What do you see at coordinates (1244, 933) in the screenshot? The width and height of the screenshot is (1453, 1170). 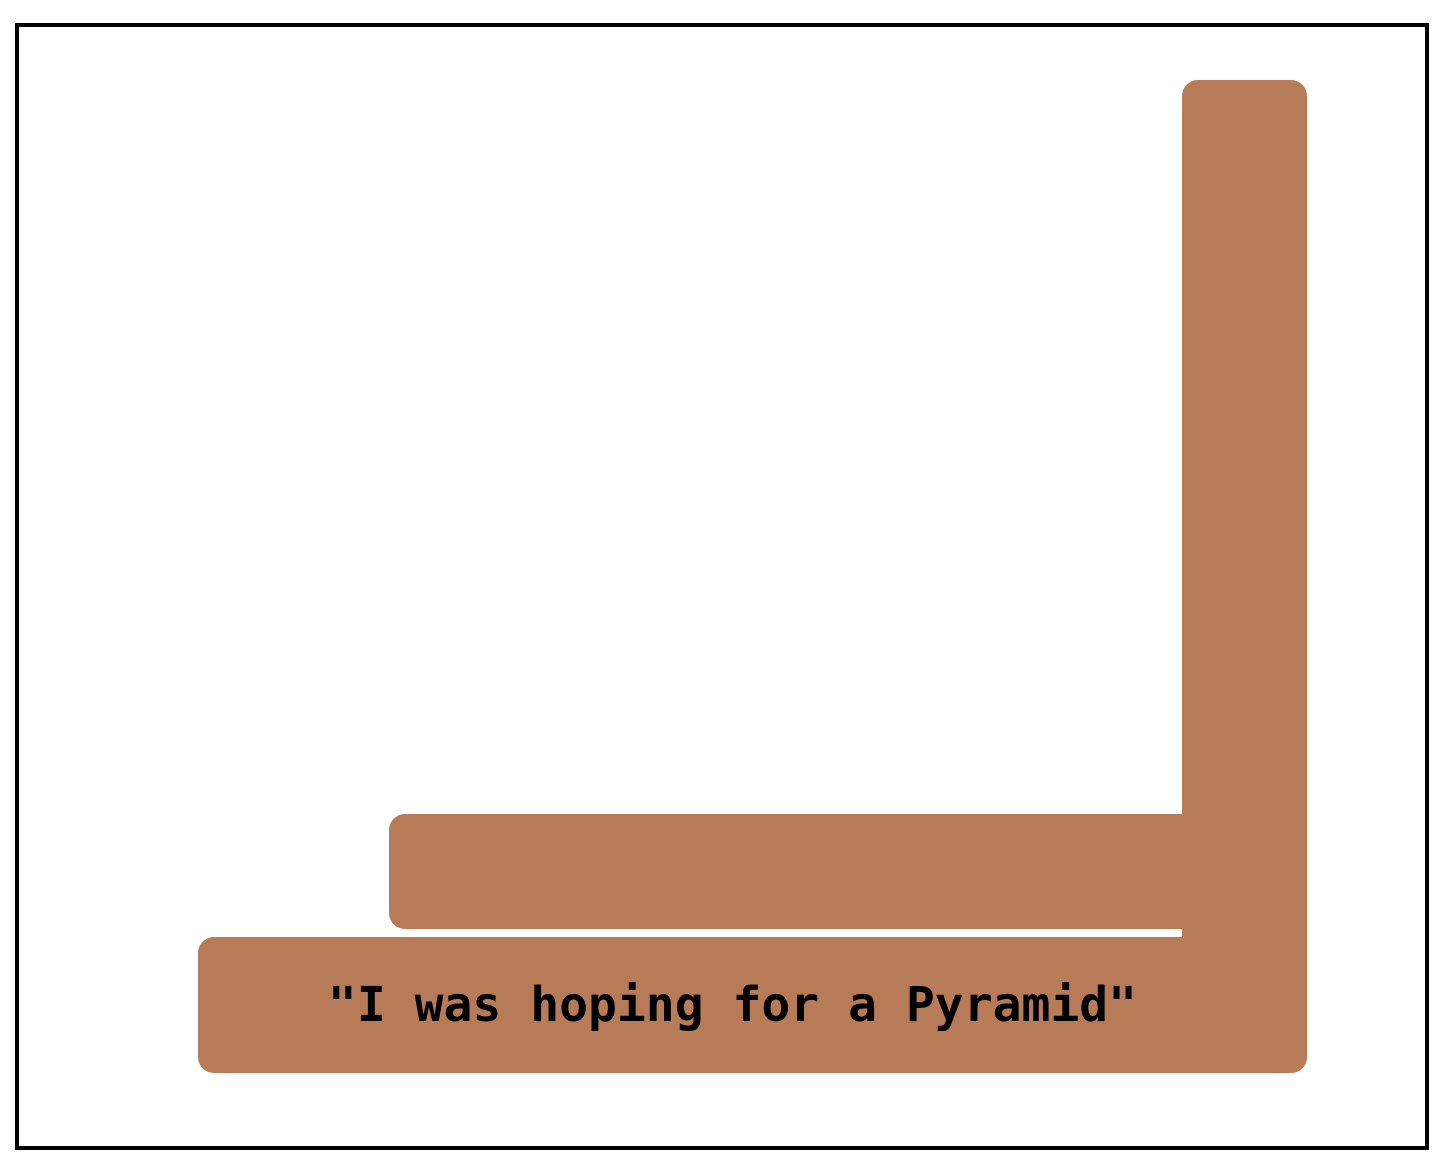 I see `block-join` at bounding box center [1244, 933].